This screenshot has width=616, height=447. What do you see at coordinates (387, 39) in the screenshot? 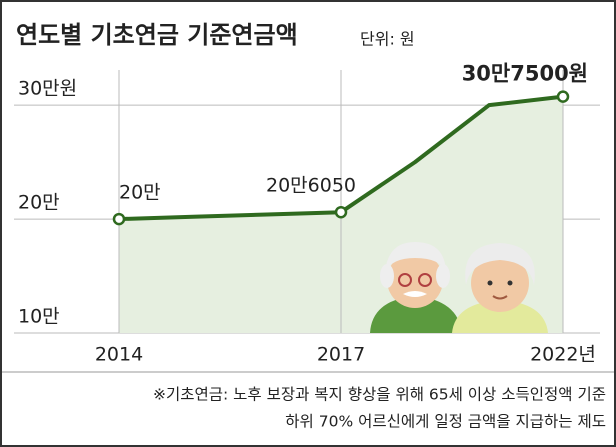
I see `unit-label: 단위: 원` at bounding box center [387, 39].